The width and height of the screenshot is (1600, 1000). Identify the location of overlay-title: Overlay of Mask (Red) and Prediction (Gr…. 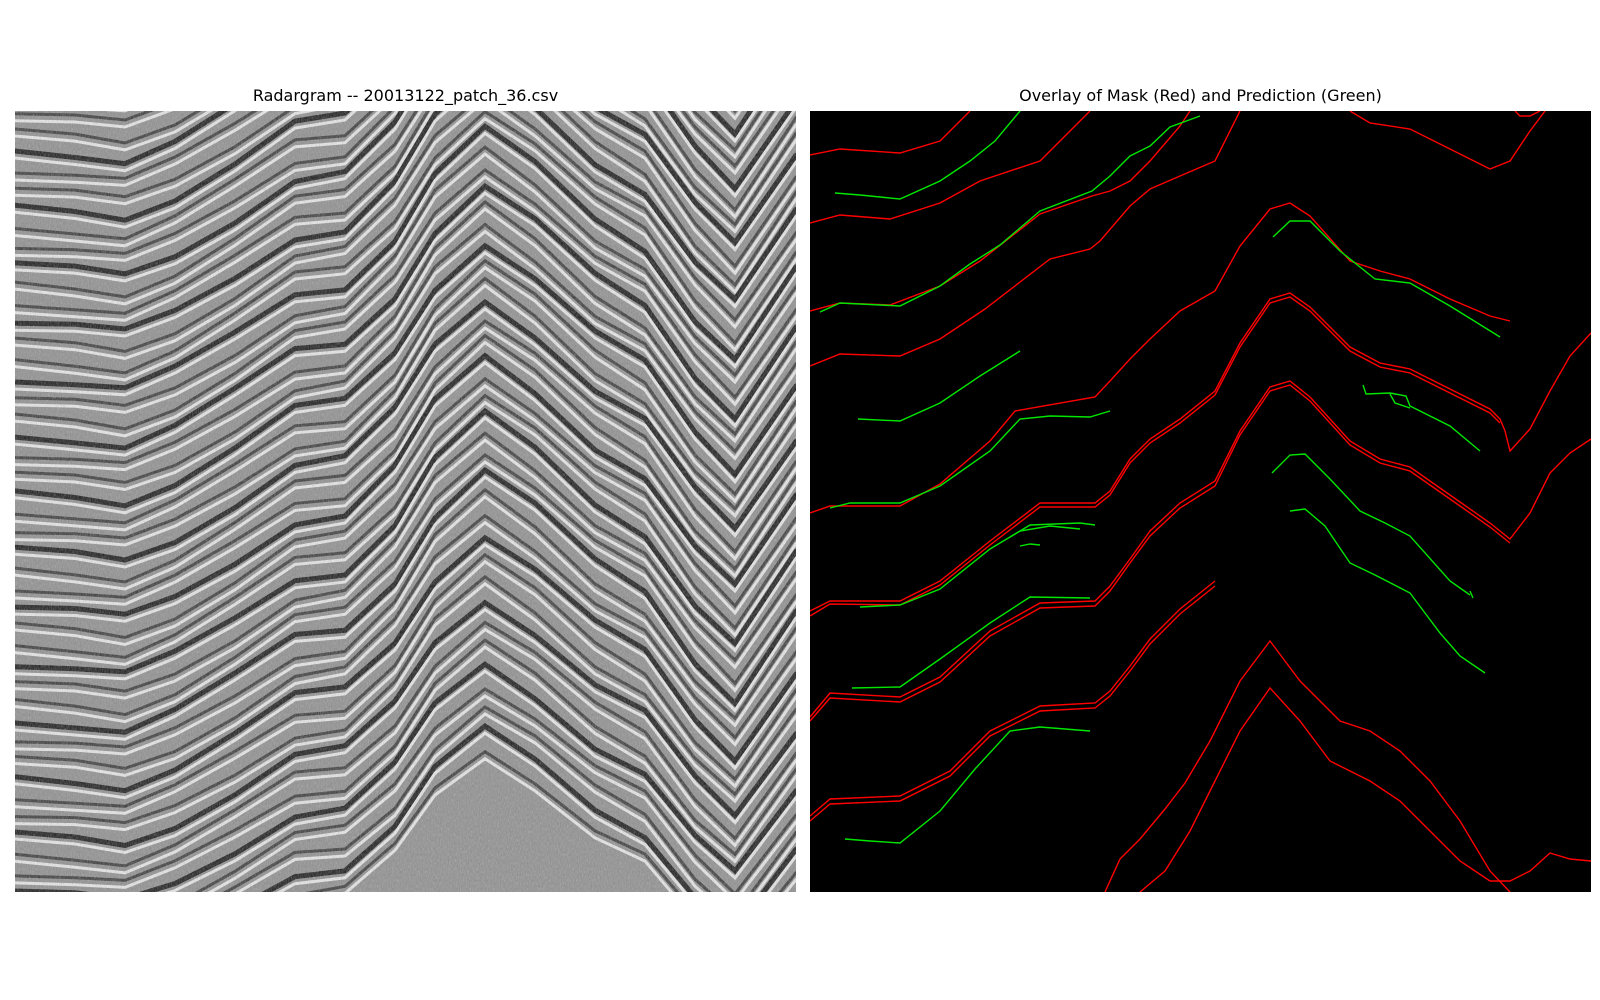
(1200, 95).